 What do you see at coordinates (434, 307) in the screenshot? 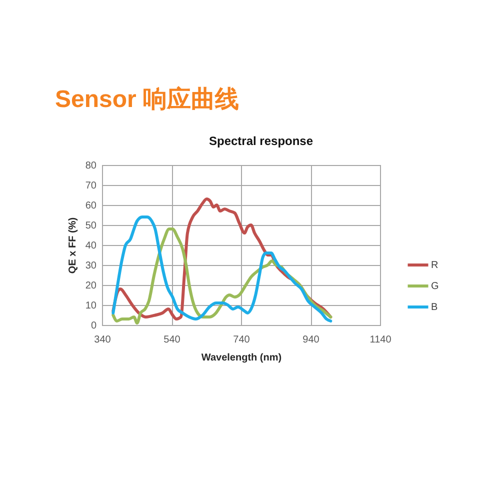
I see `legend-label: B` at bounding box center [434, 307].